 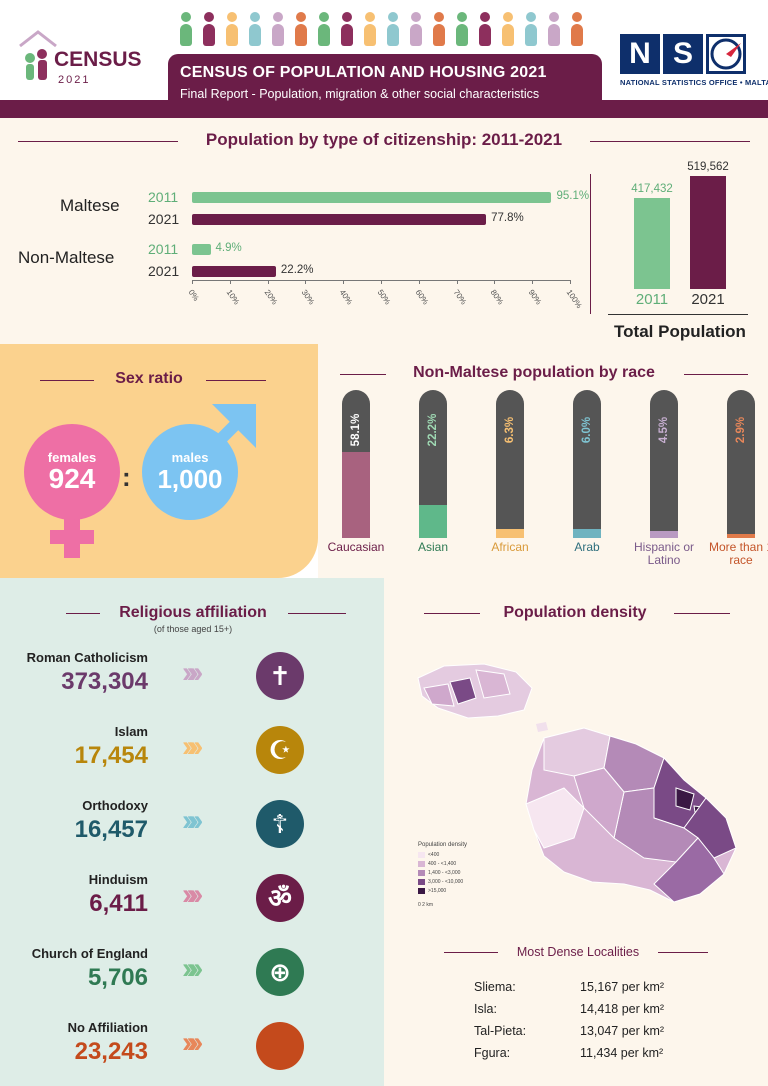 I want to click on nso-letter-o, so click(x=726, y=54).